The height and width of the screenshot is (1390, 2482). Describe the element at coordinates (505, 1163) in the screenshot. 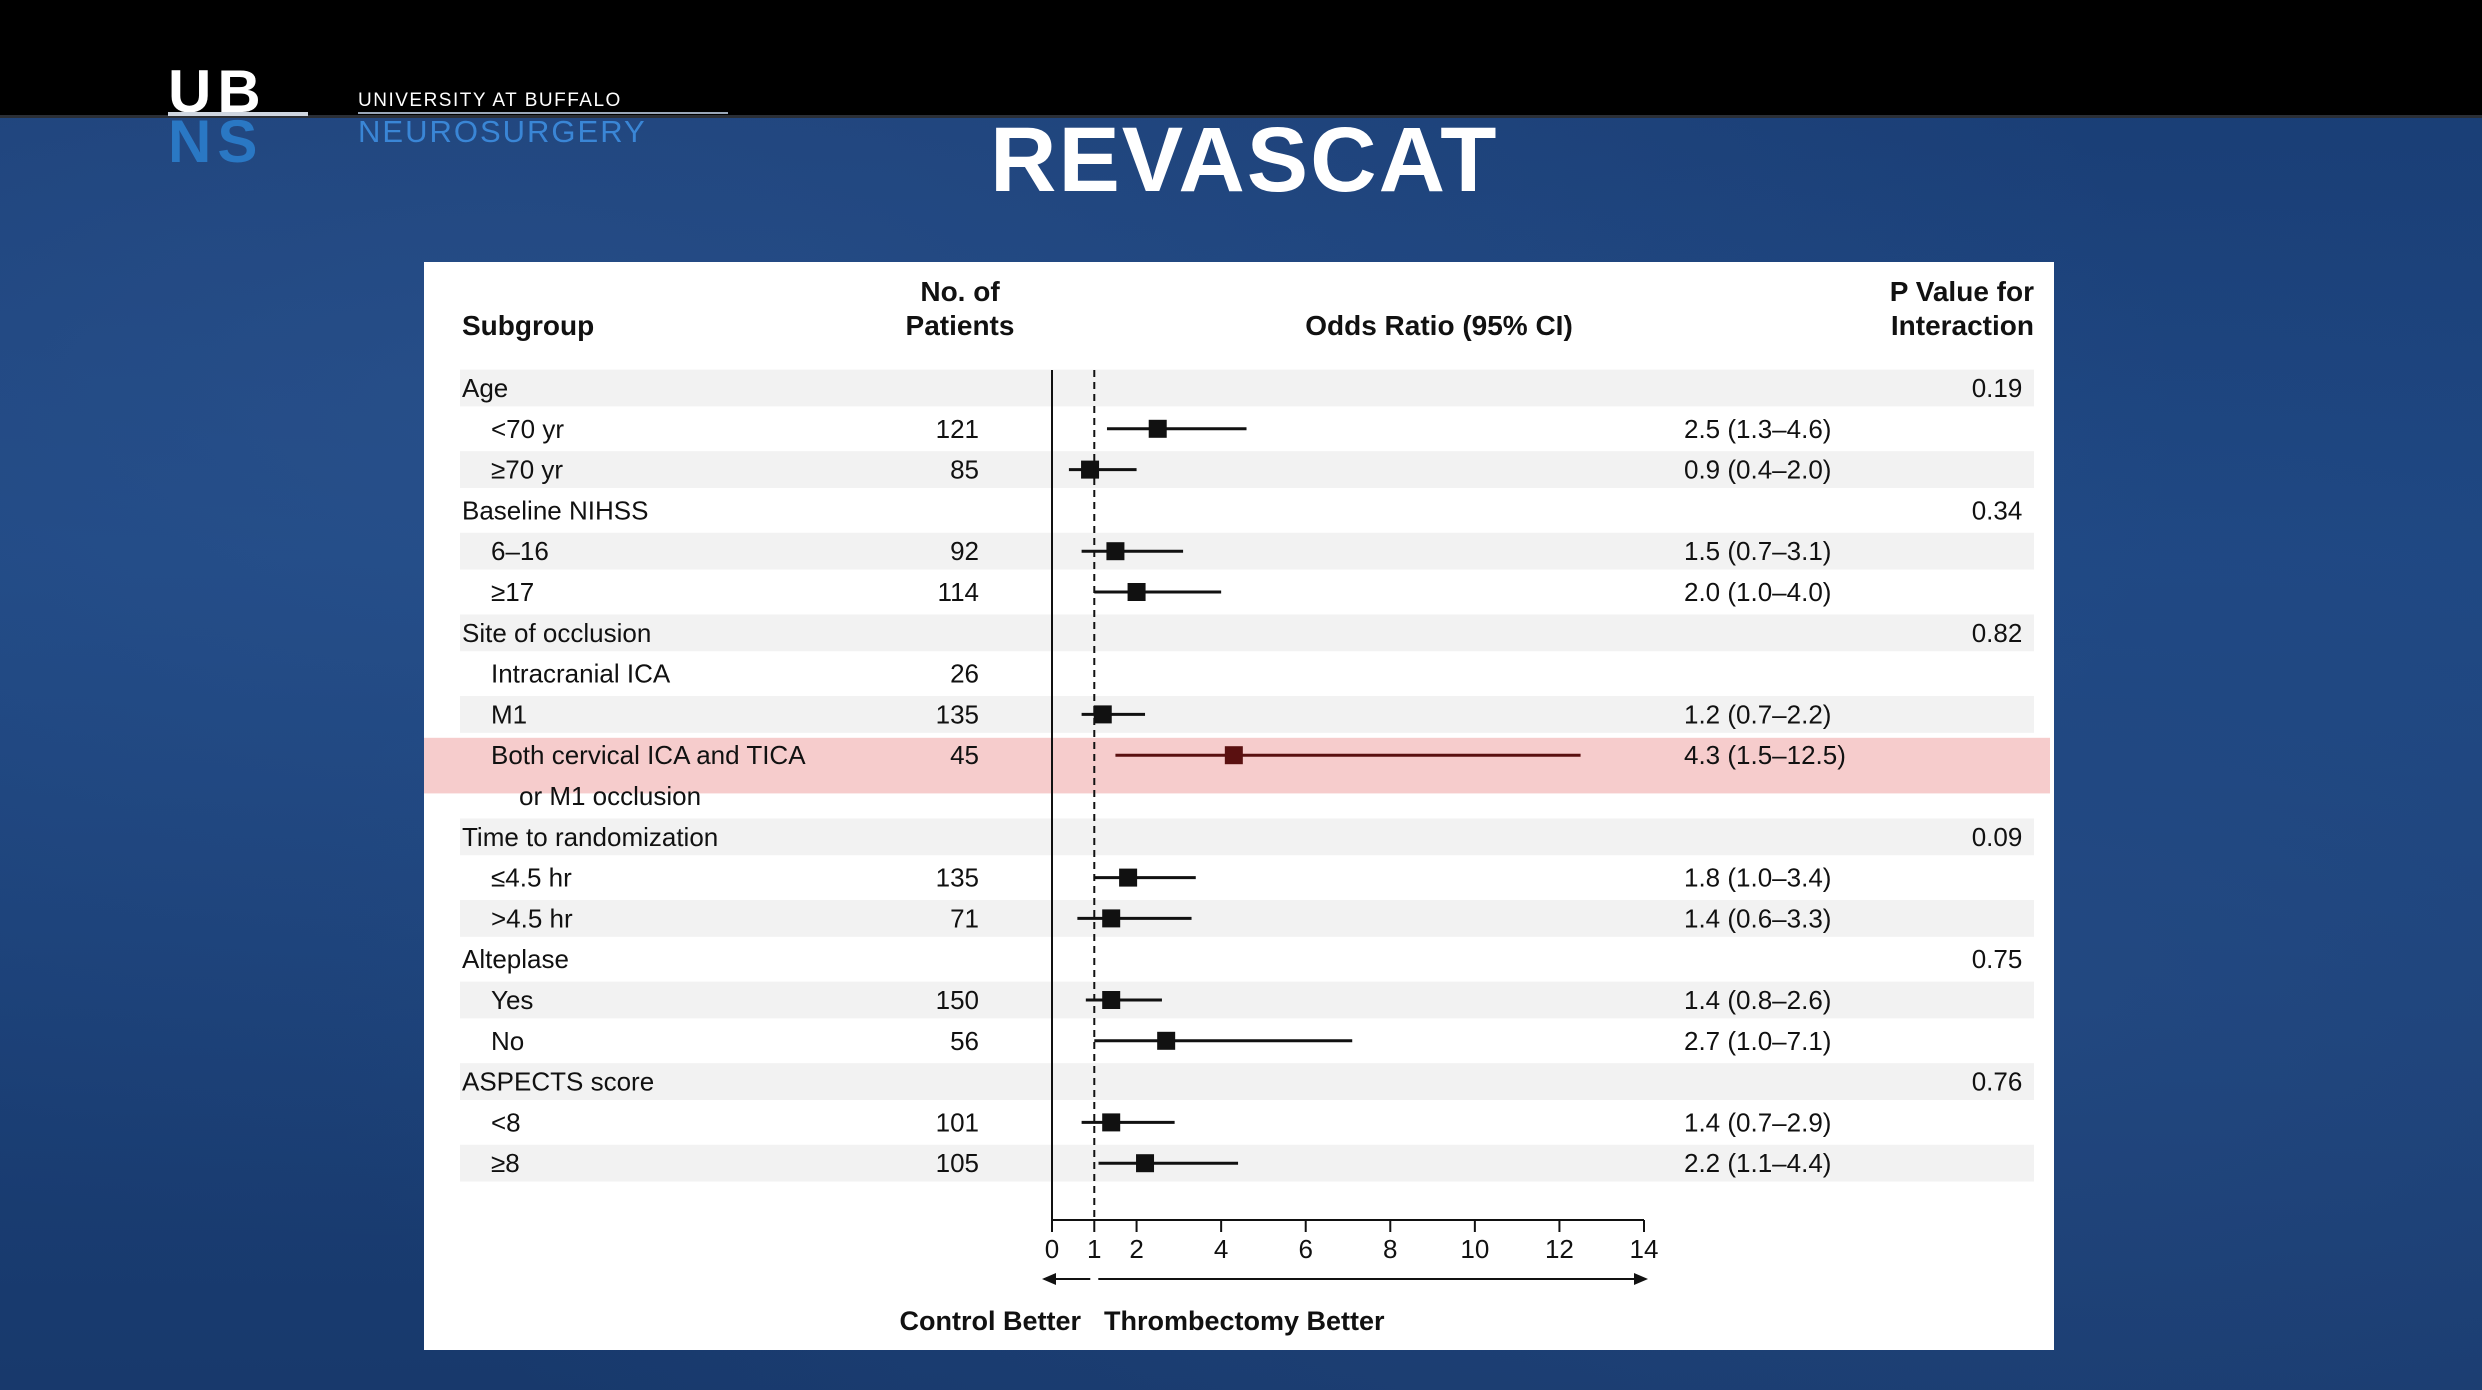

I see `subgroup-label: ≥8` at that location.